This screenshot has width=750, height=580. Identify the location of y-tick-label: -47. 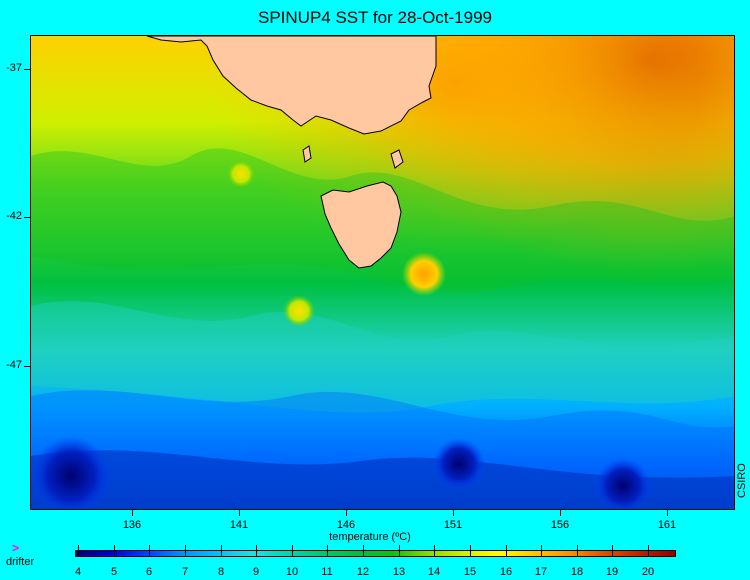
(14, 365).